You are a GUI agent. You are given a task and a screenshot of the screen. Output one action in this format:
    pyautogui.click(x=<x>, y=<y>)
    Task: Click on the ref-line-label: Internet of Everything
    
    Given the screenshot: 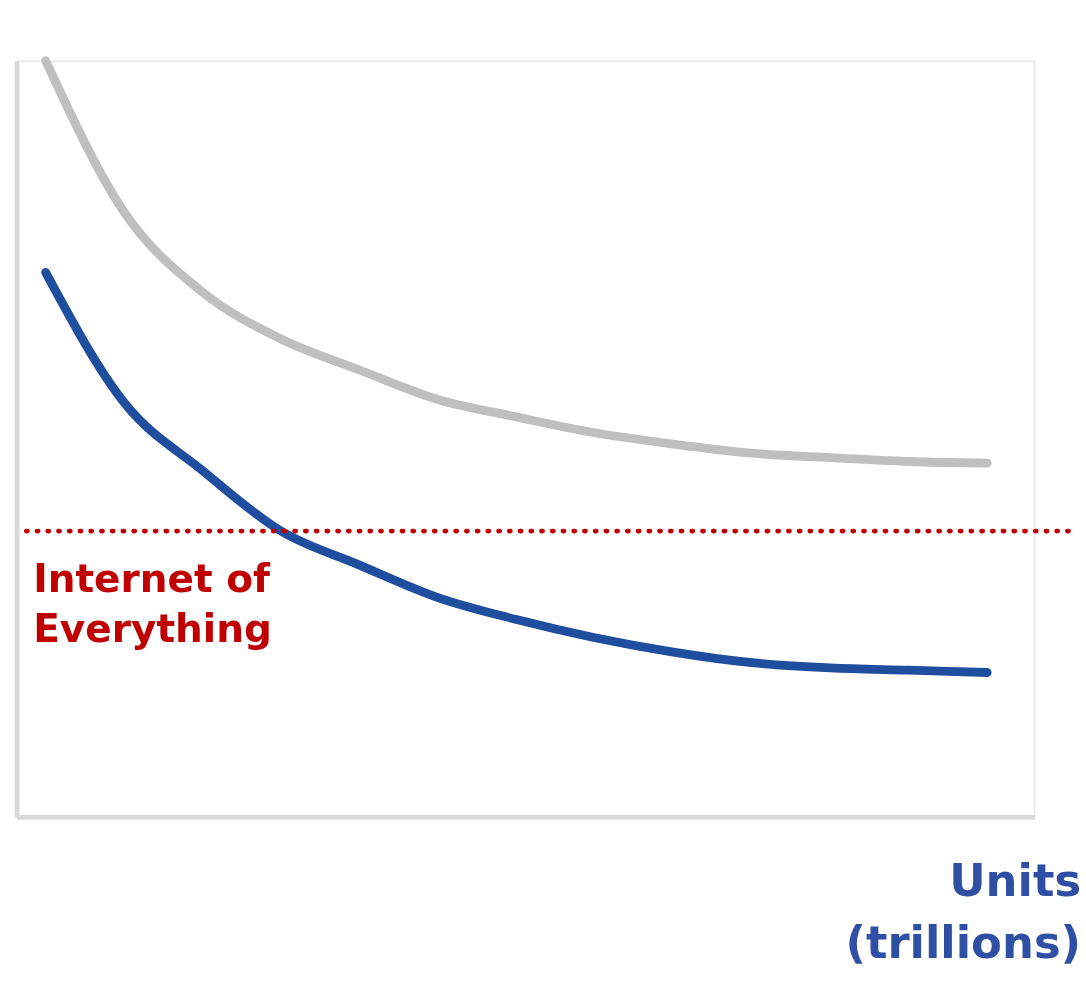 What is the action you would take?
    pyautogui.click(x=152, y=603)
    